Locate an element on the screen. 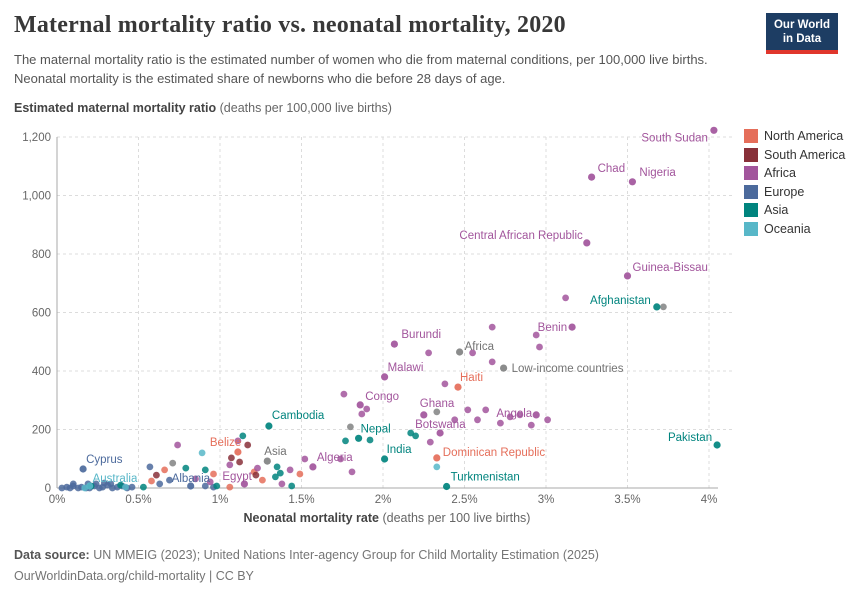 This screenshot has height=600, width=850. data-point-benin is located at coordinates (572, 327).